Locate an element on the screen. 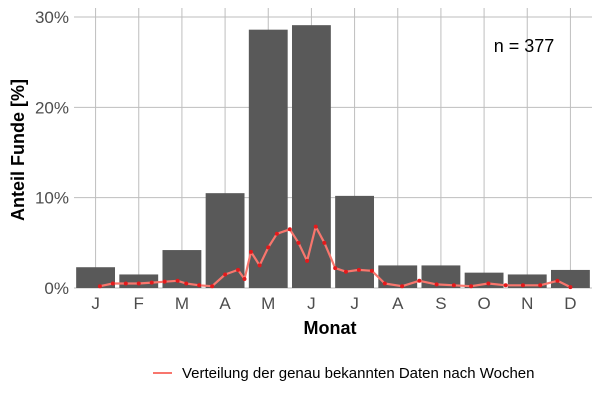  sample-size-annotation: n = 377 is located at coordinates (524, 46).